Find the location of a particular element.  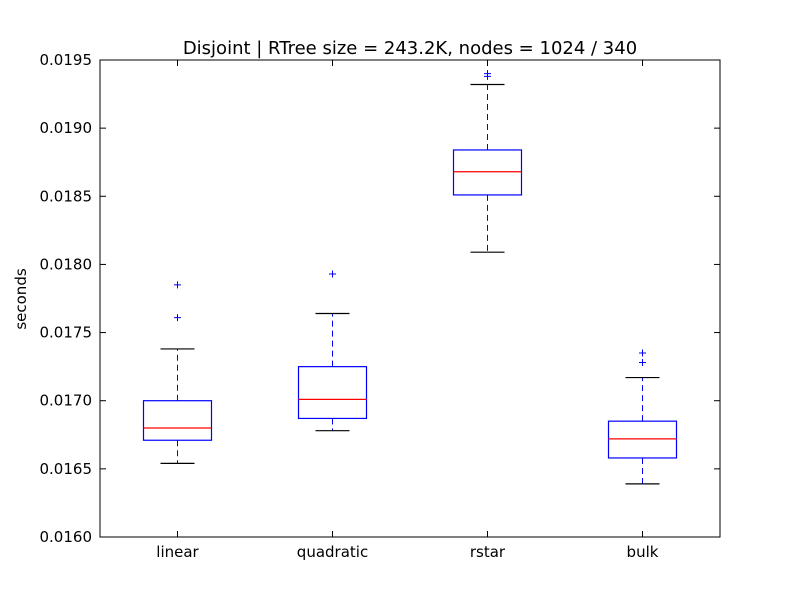

y-tick-label: 0.0185 is located at coordinates (66, 196).